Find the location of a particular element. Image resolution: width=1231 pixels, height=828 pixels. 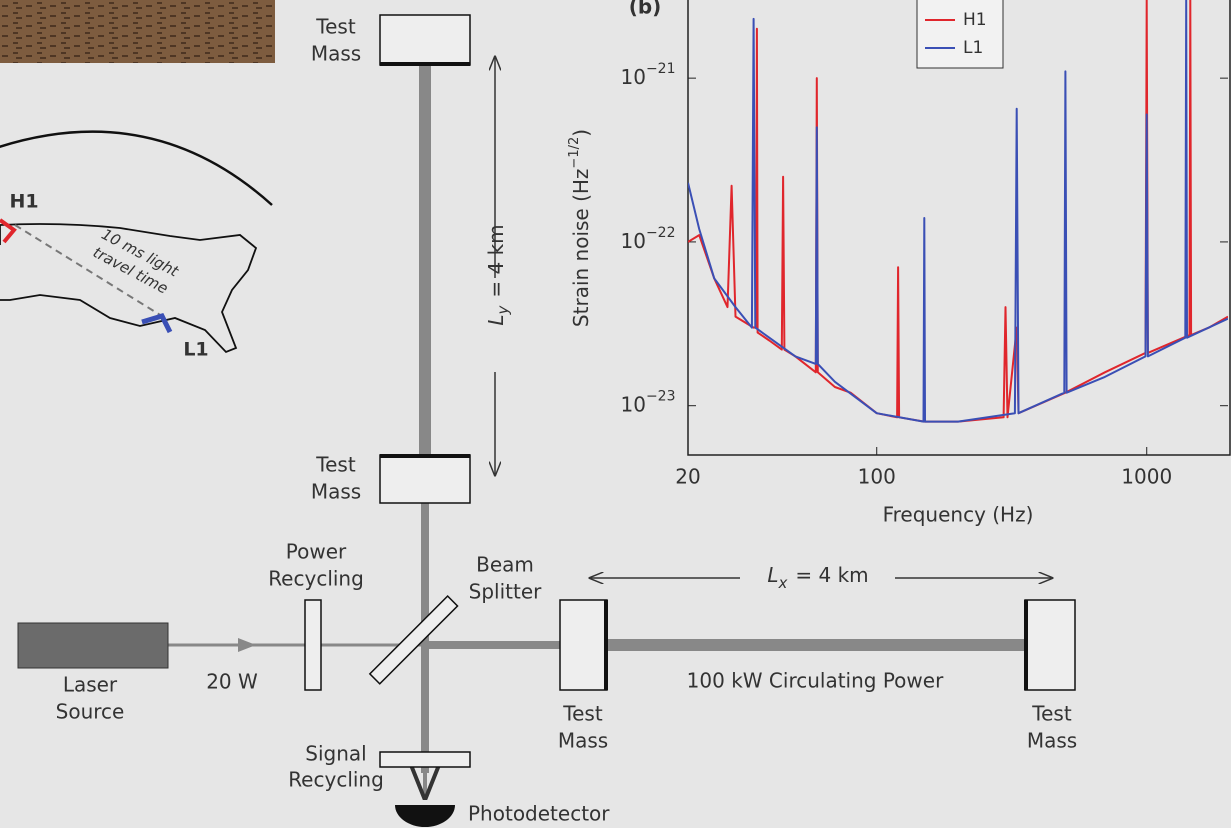

y-tick-label: 10−21 is located at coordinates (648, 75).